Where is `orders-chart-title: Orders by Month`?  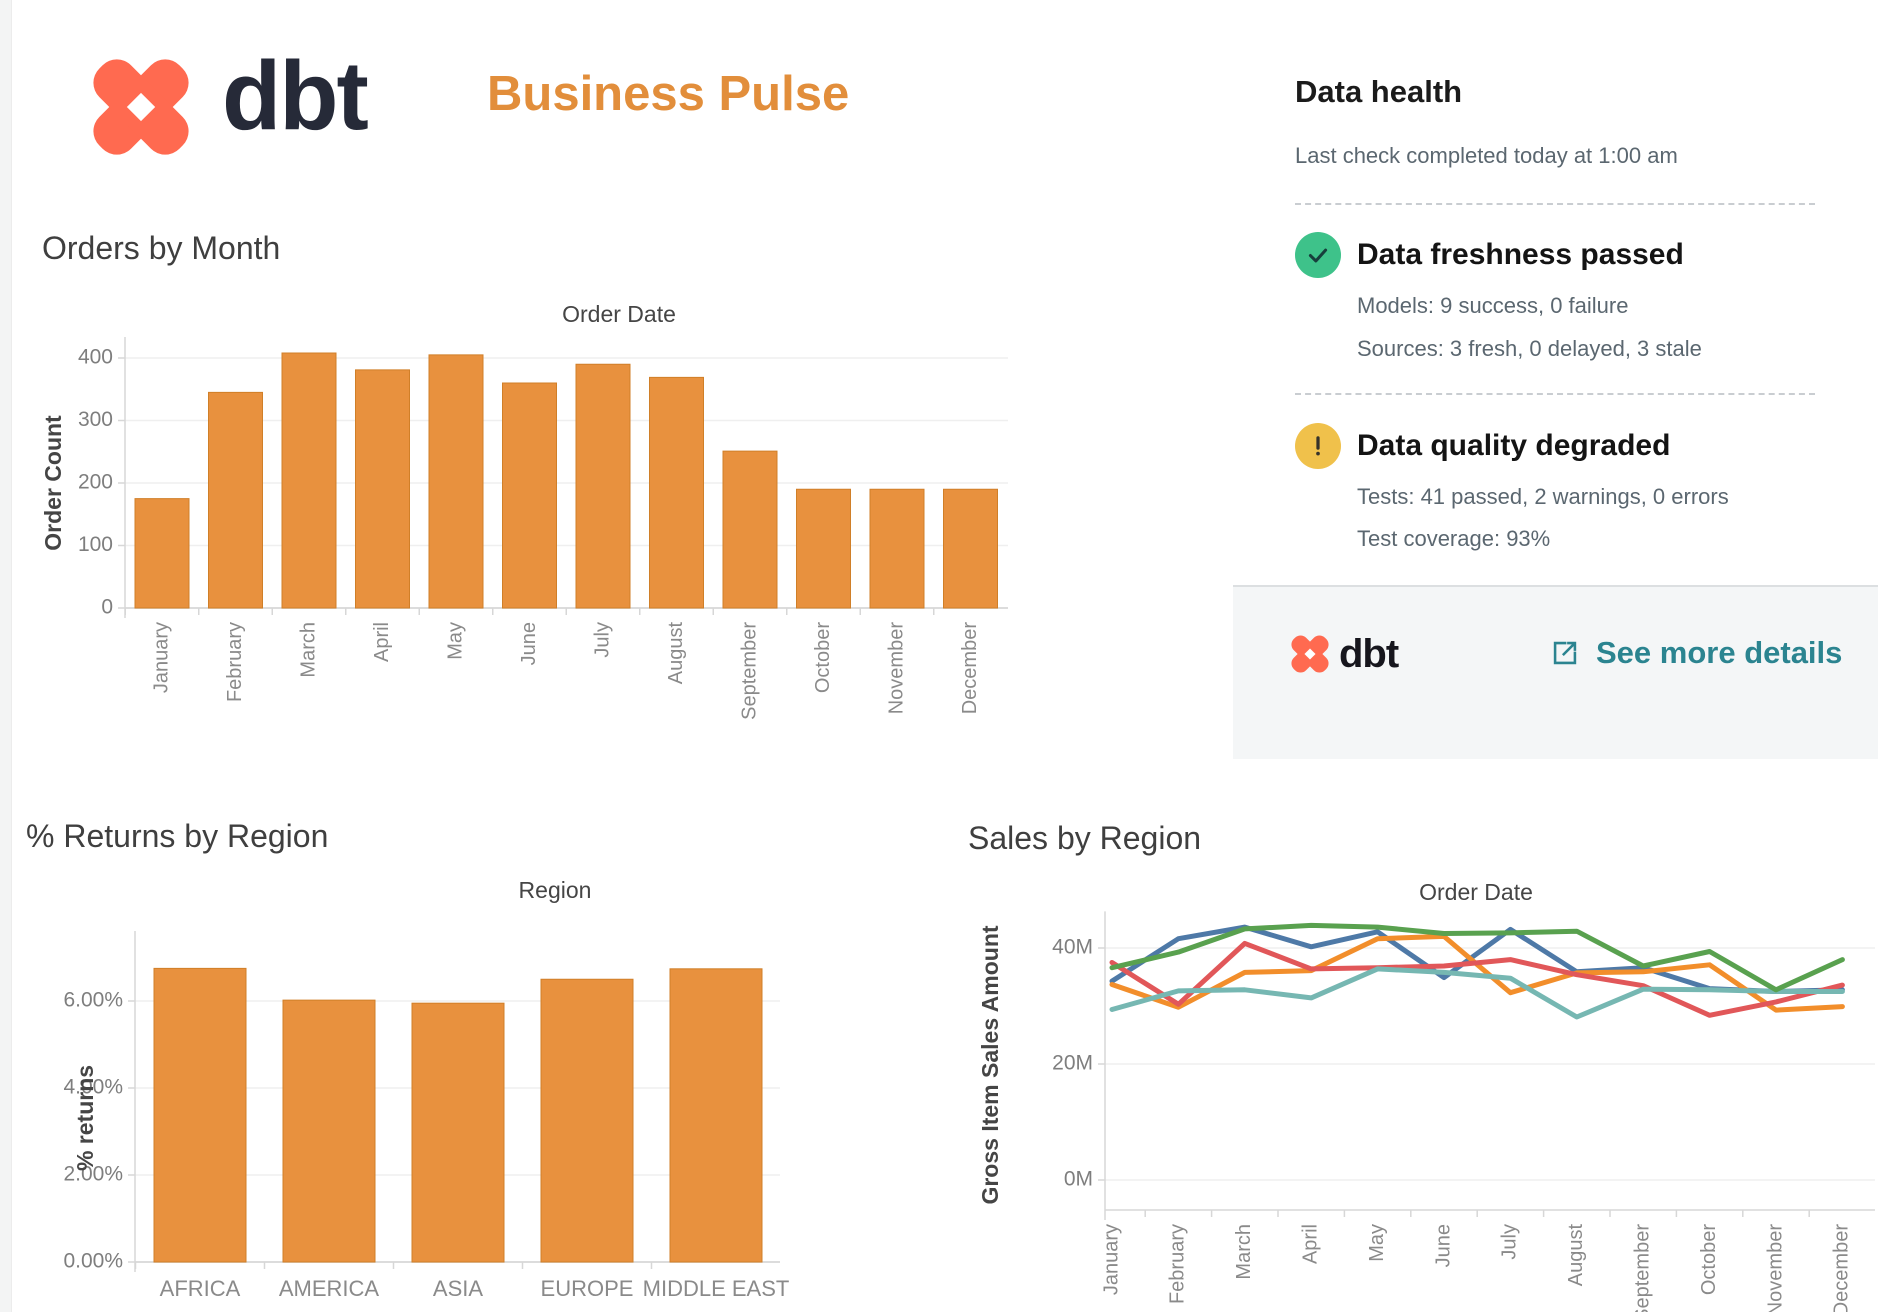 orders-chart-title: Orders by Month is located at coordinates (161, 248).